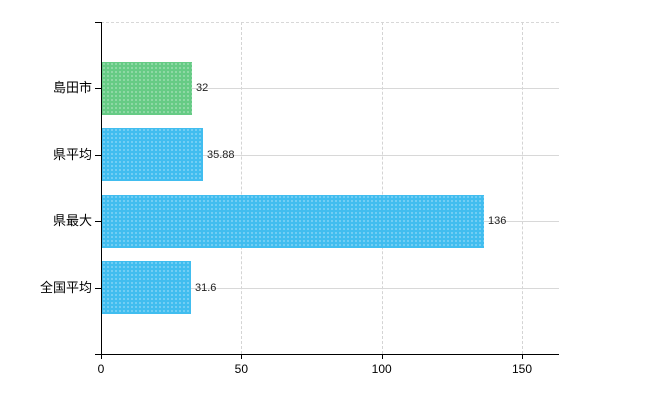  What do you see at coordinates (381, 369) in the screenshot?
I see `x-tick-label-100: 100` at bounding box center [381, 369].